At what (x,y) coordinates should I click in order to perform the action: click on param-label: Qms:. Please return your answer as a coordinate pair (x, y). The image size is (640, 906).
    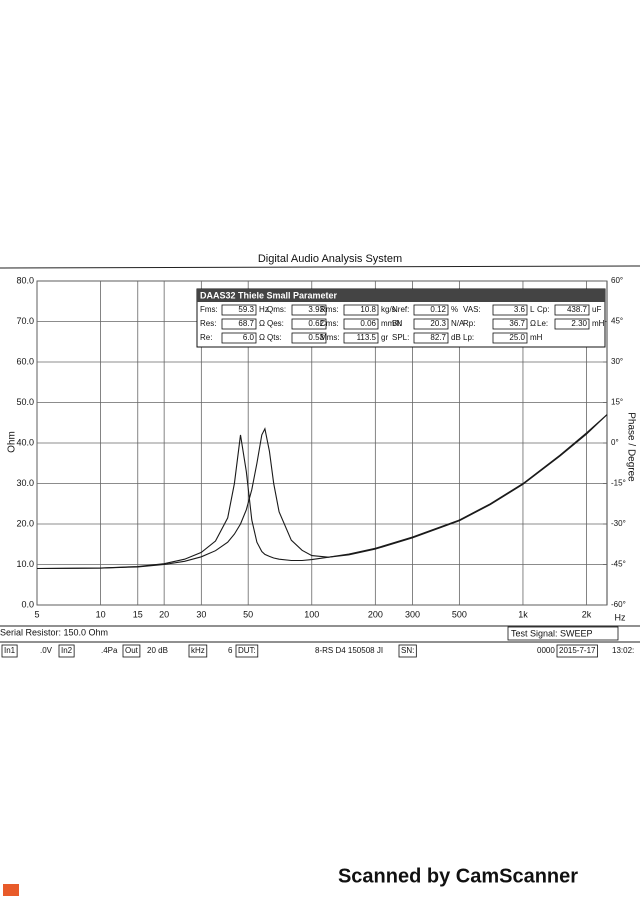
    Looking at the image, I should click on (276, 309).